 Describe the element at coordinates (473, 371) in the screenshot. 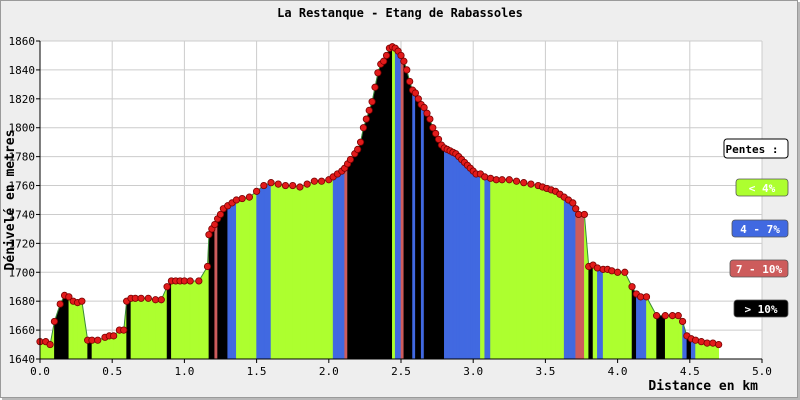

I see `x-tick-label: 3.0` at that location.